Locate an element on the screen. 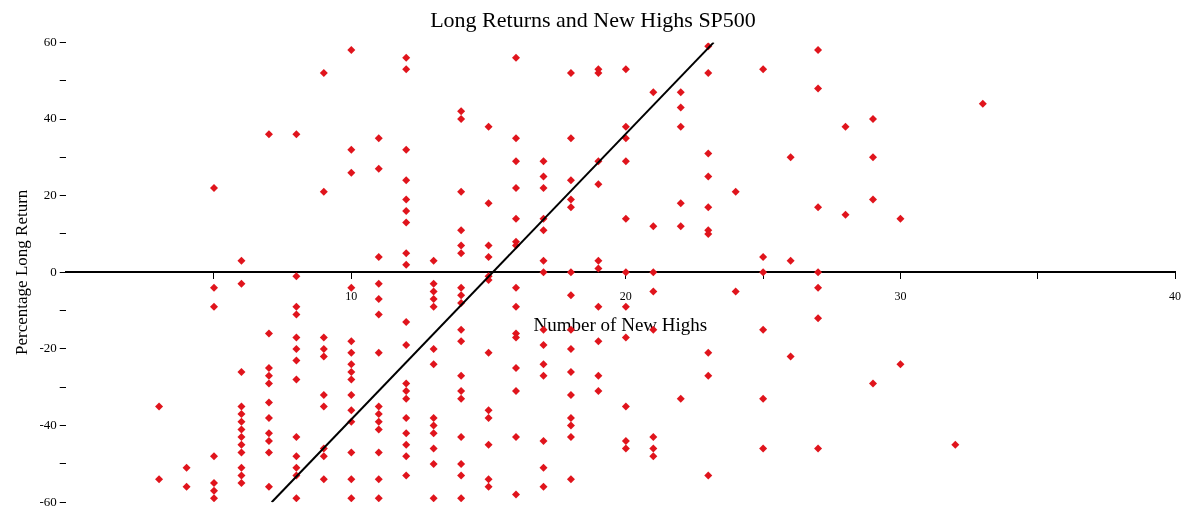 The width and height of the screenshot is (1192, 513). y-tick-label: 60 is located at coordinates (50, 41).